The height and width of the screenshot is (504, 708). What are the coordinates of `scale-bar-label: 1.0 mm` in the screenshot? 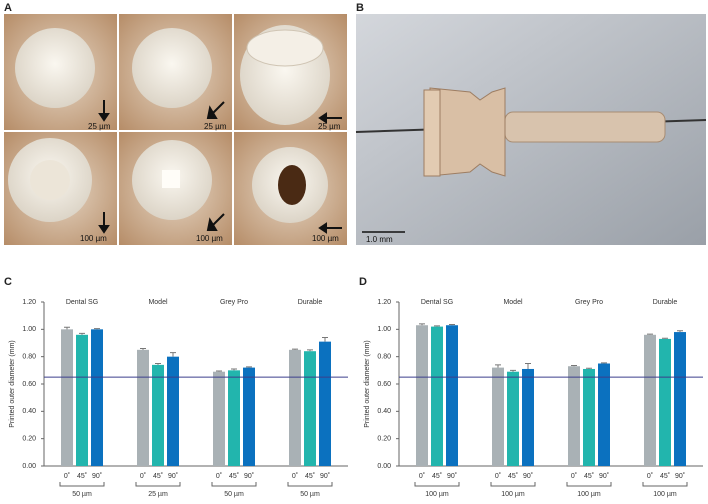 It's located at (379, 239).